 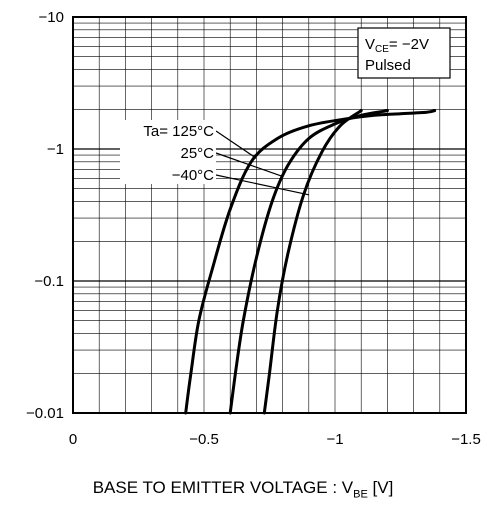 I want to click on condition-box, so click(x=404, y=53).